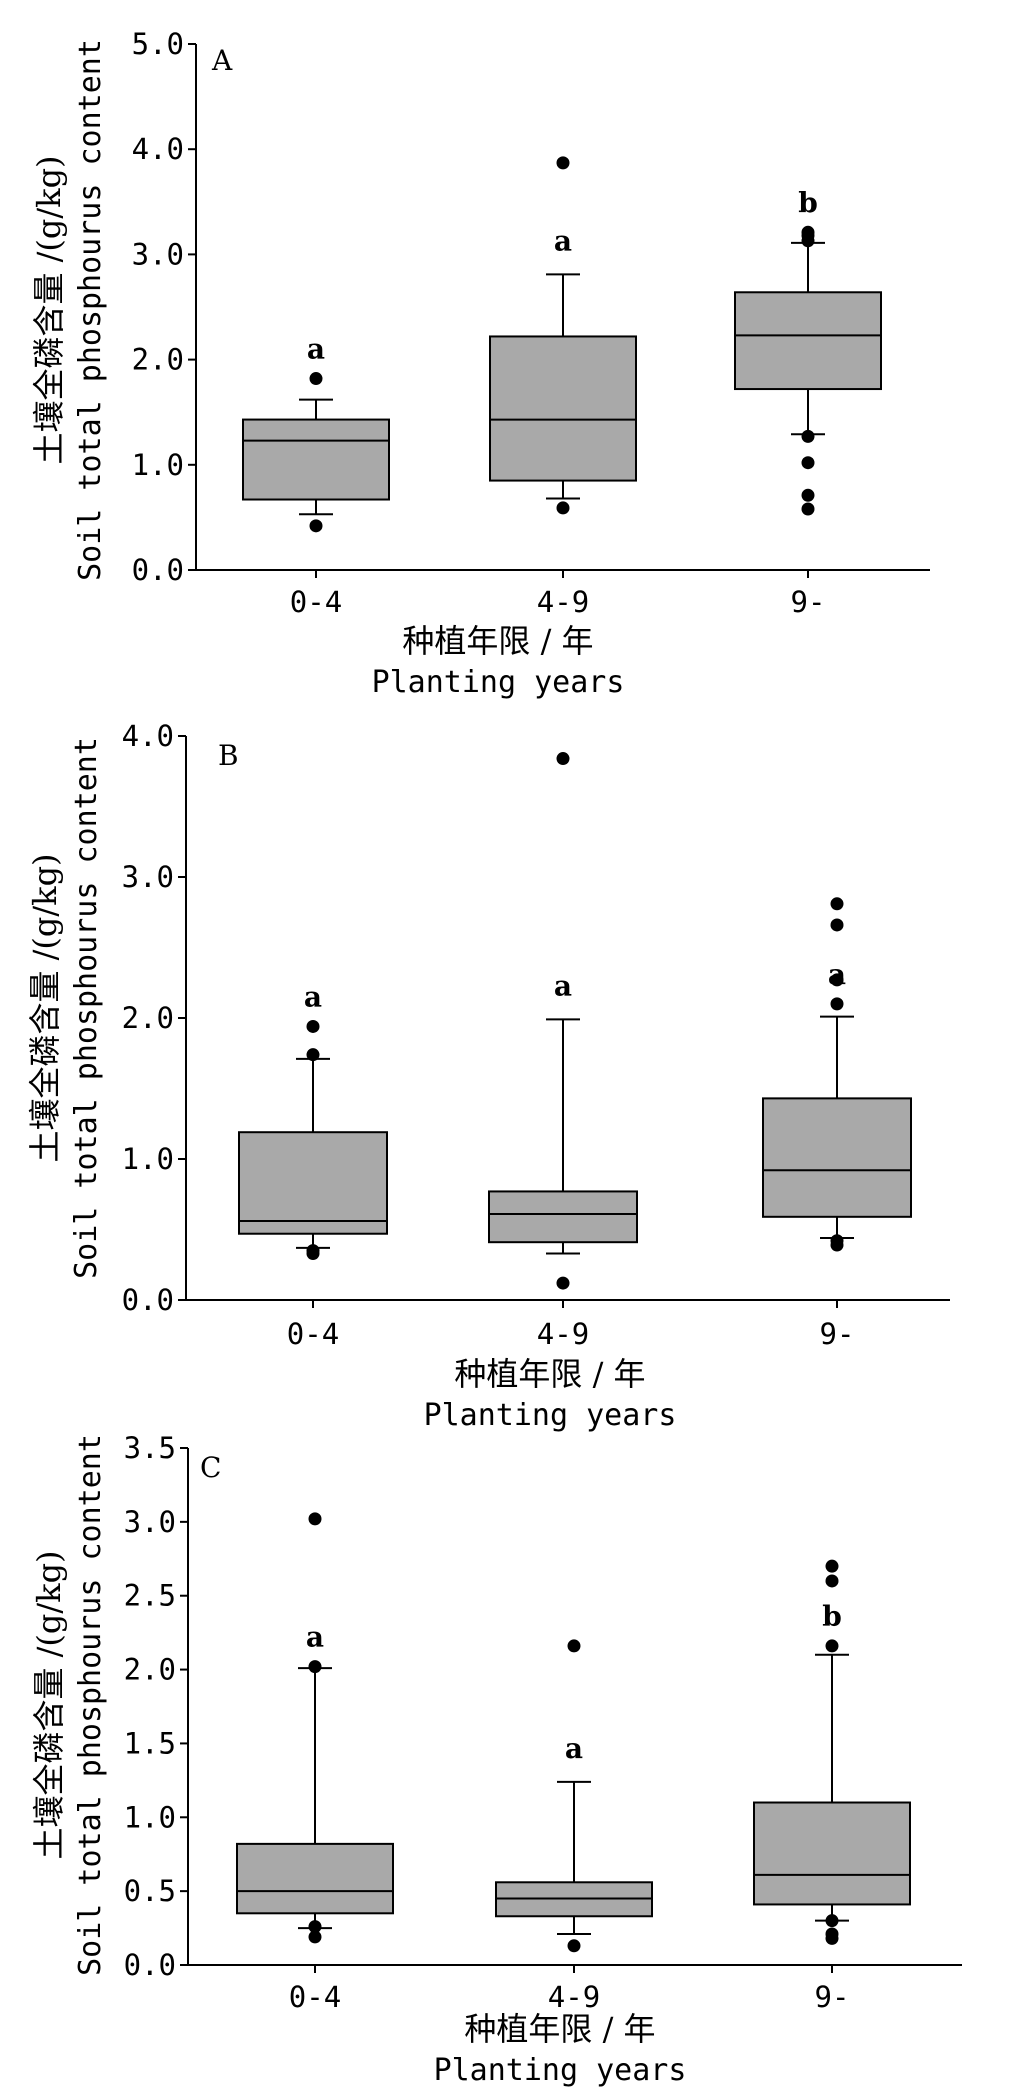  Describe the element at coordinates (228, 755) in the screenshot. I see `panel-tag: B` at that location.